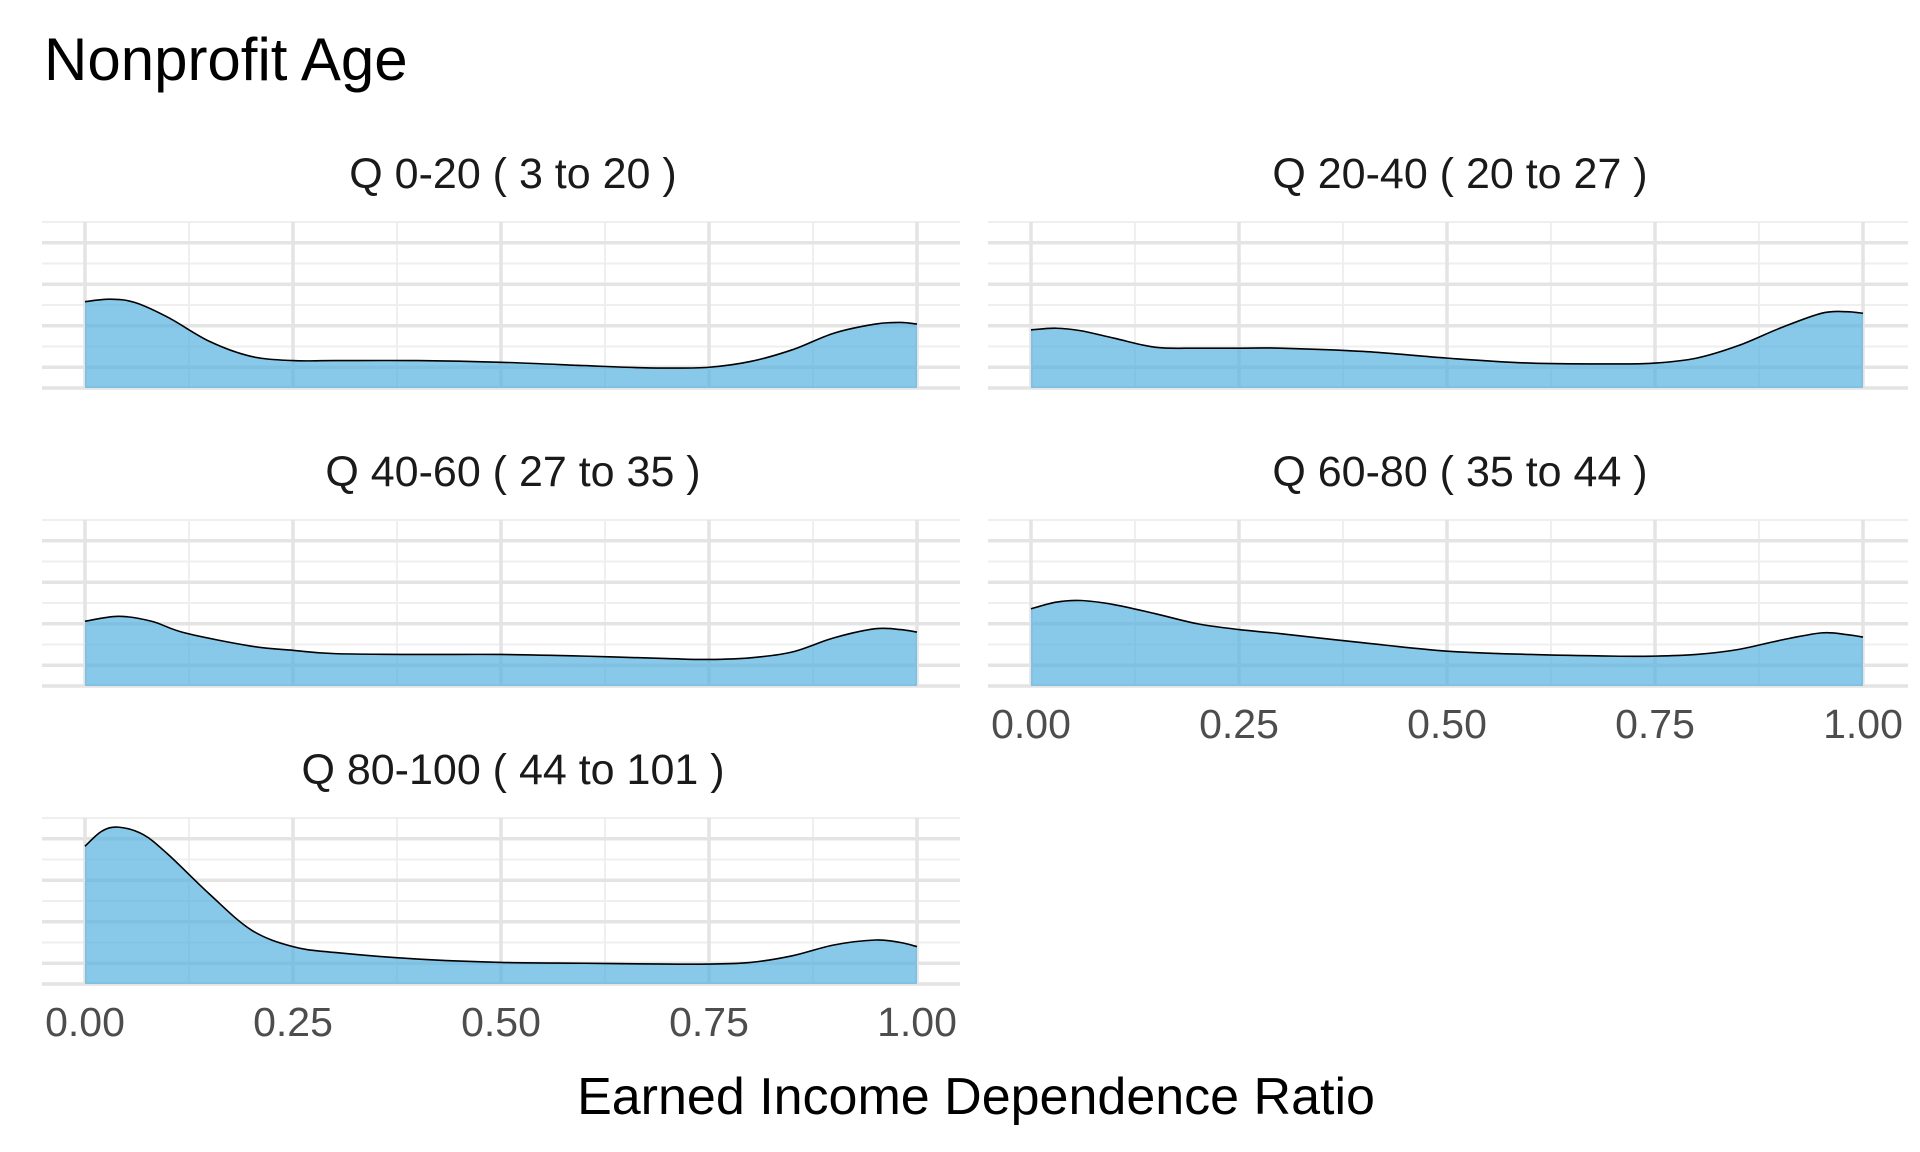 The width and height of the screenshot is (1920, 1152). Describe the element at coordinates (226, 59) in the screenshot. I see `chart-title: Nonprofit Age` at that location.